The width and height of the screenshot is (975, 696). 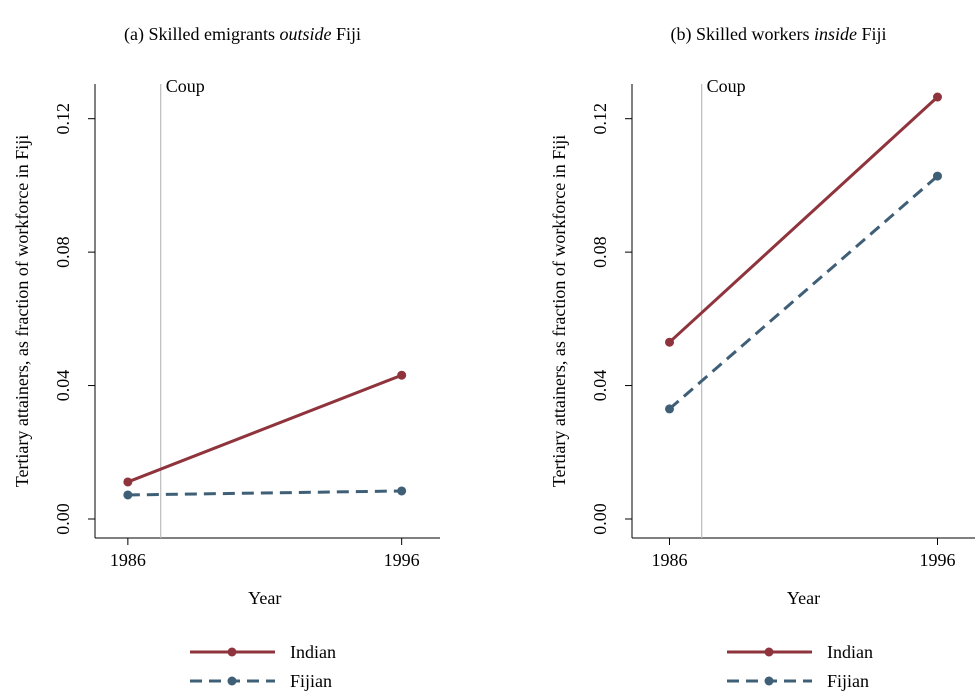 I want to click on title-part: (a) Skilled emigrants, so click(x=201, y=34).